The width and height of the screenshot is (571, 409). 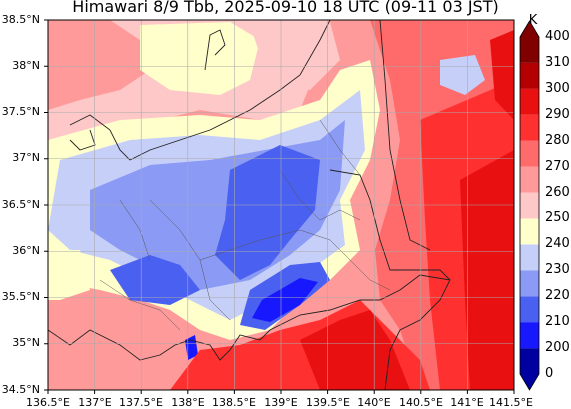 I want to click on lon-label: 140°E, so click(x=374, y=402).